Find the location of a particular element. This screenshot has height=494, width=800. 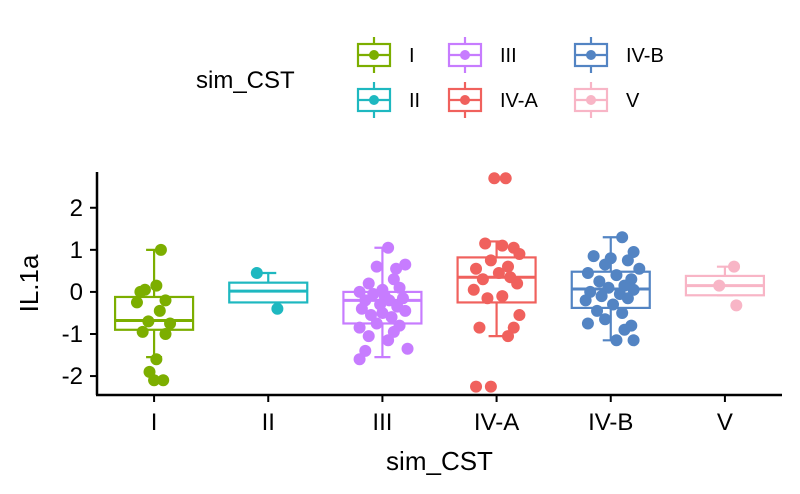

legend-key-I is located at coordinates (374, 55).